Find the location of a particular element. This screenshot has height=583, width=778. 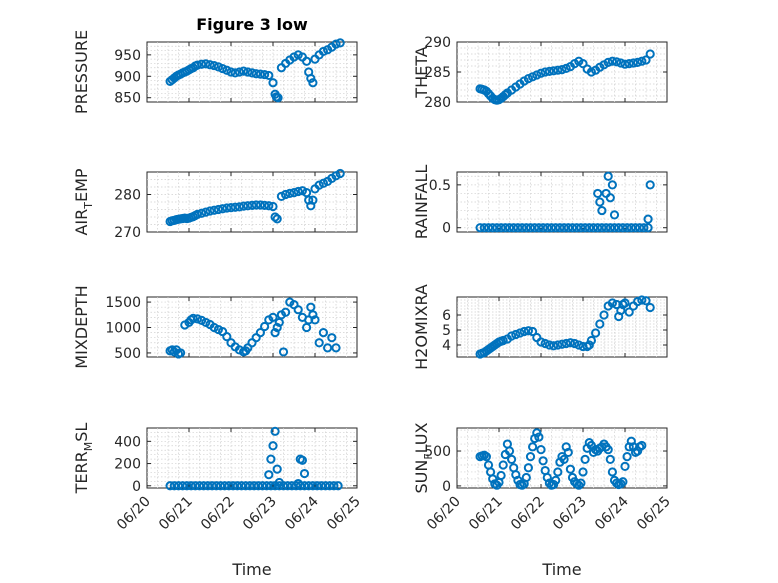

ylabel: H2OMIXRA is located at coordinates (421, 327).